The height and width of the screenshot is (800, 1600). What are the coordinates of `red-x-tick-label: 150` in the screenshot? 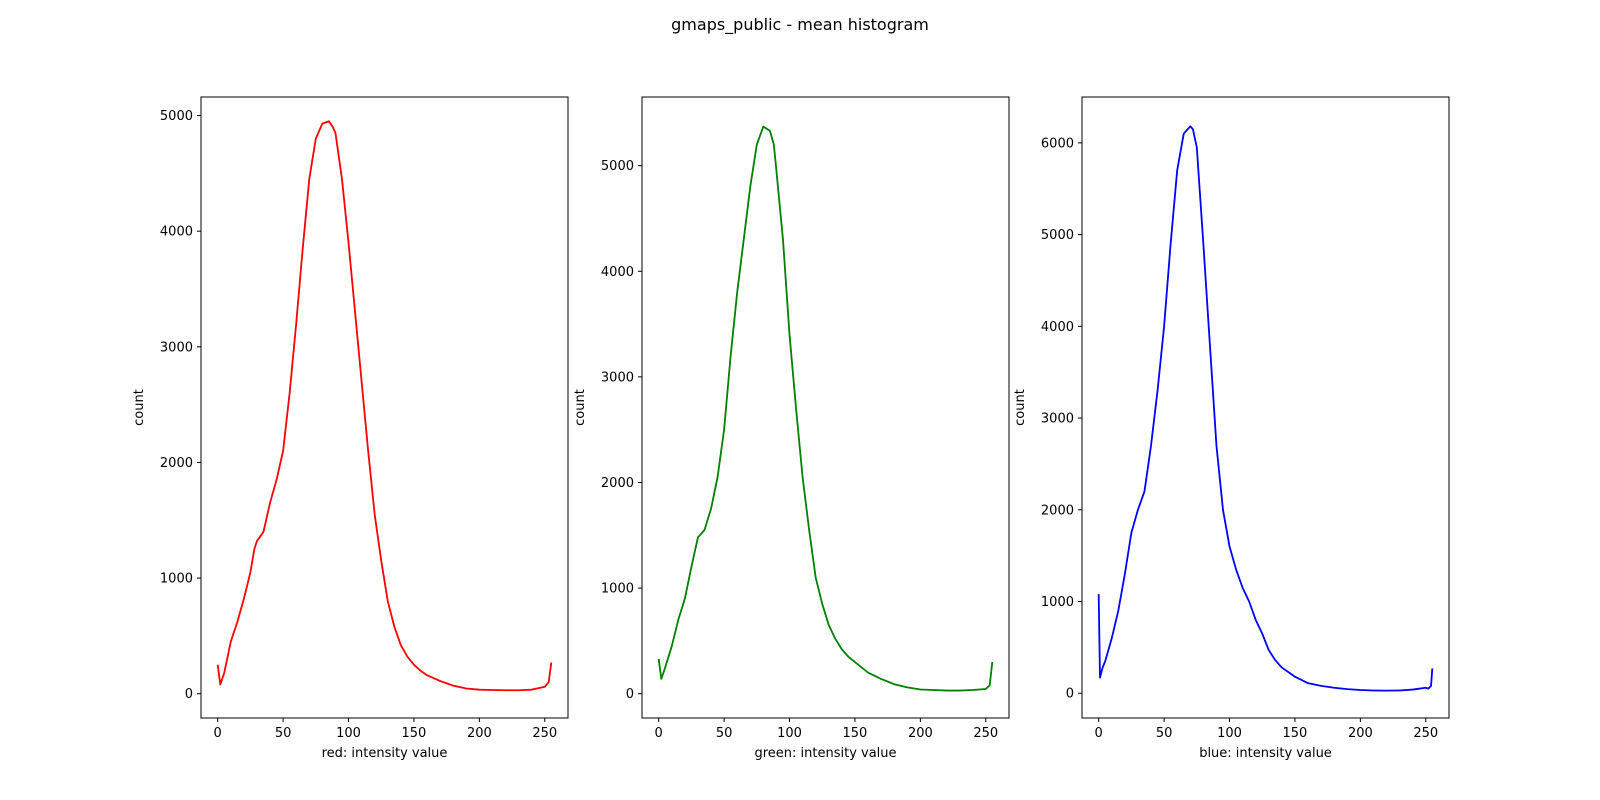 It's located at (414, 733).